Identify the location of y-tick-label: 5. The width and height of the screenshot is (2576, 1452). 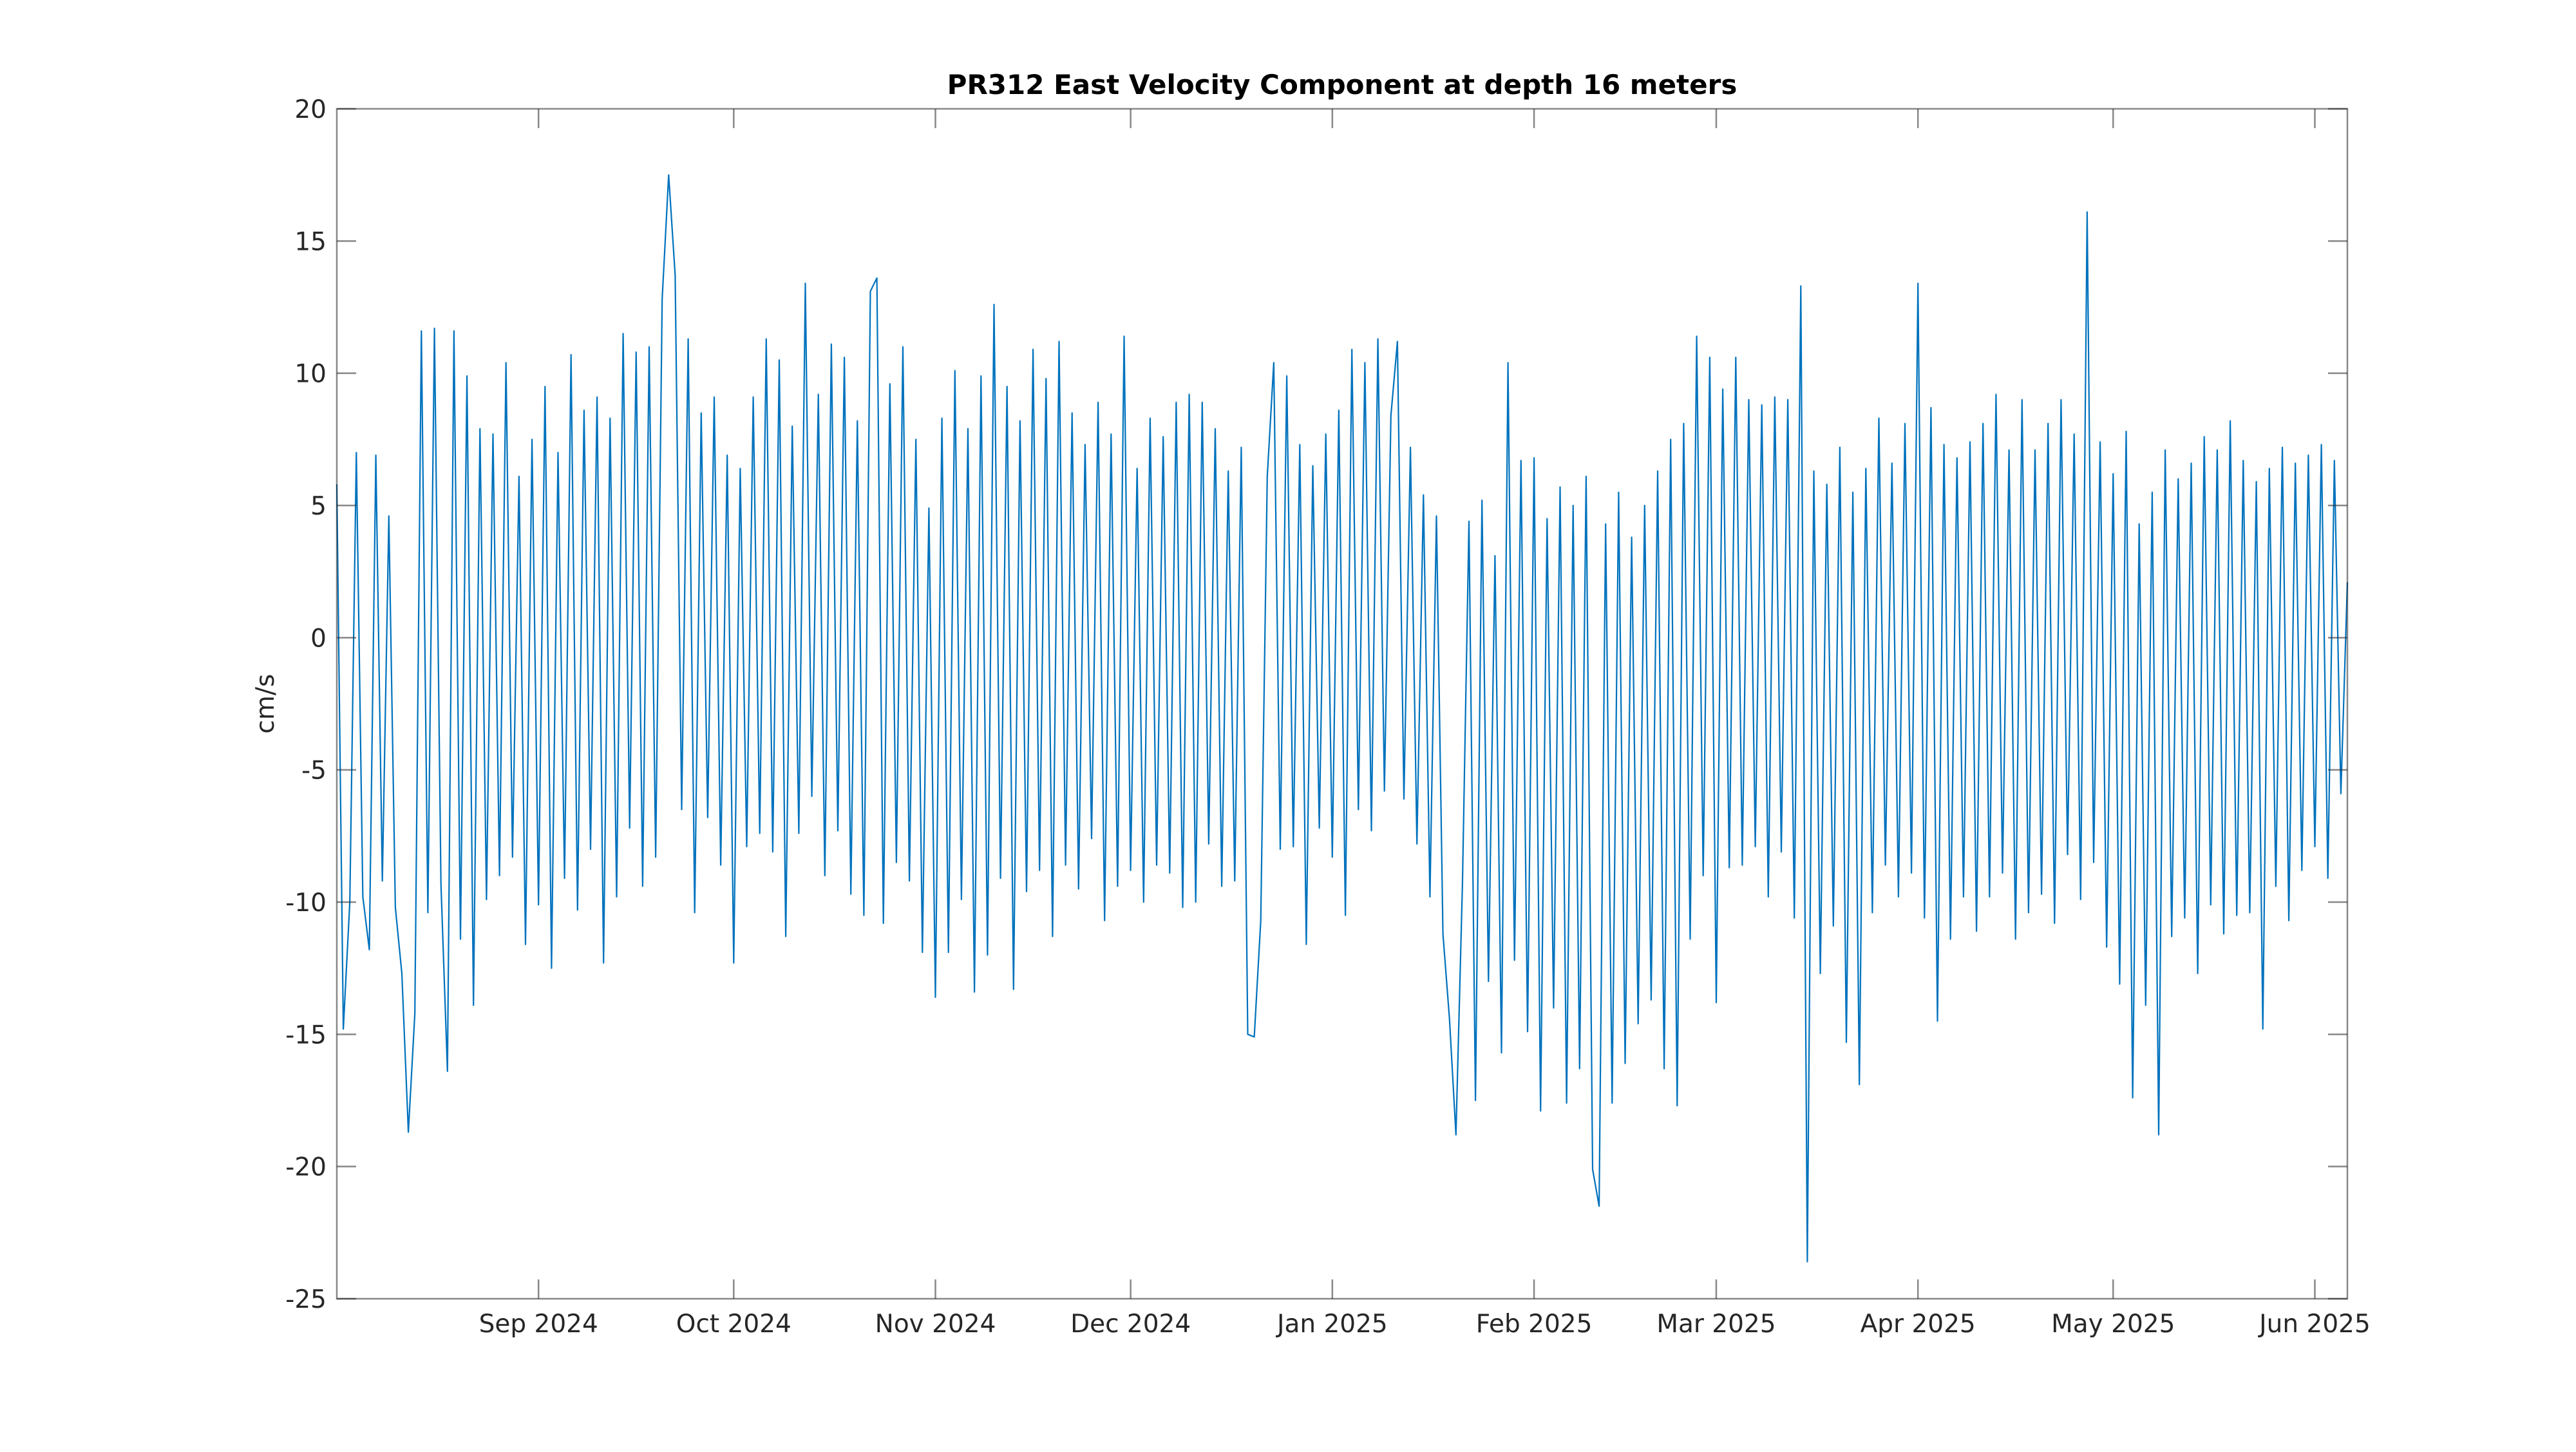
(318, 506).